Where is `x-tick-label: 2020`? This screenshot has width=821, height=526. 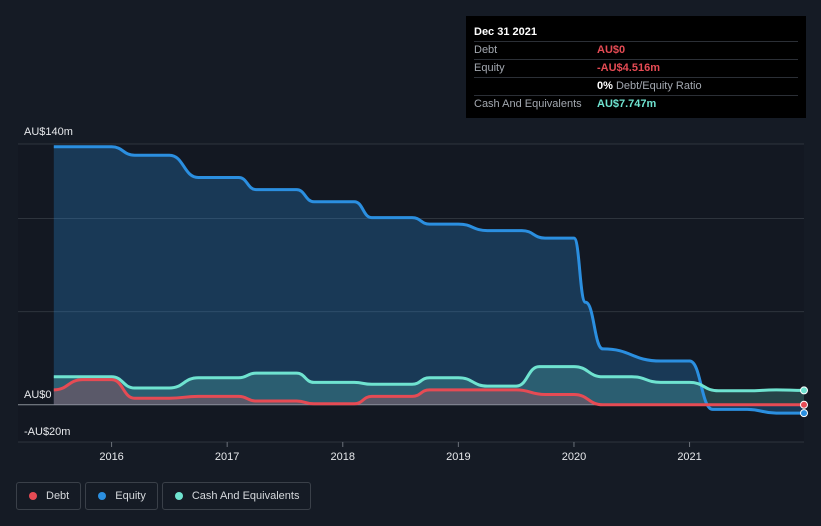
x-tick-label: 2020 is located at coordinates (574, 457).